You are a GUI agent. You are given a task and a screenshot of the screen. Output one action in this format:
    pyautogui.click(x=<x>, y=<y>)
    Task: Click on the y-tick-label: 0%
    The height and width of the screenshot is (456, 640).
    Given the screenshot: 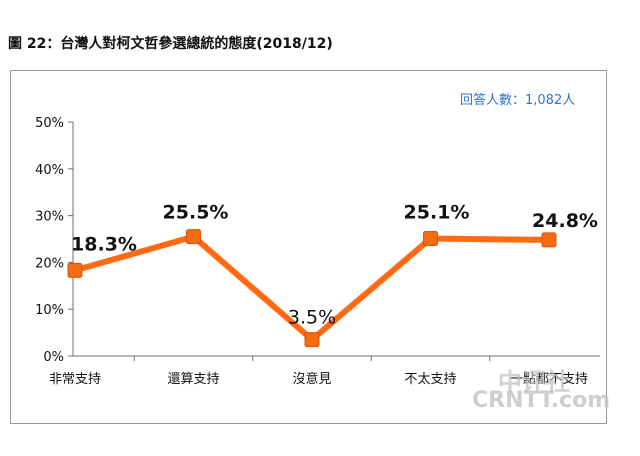 What is the action you would take?
    pyautogui.click(x=53, y=357)
    